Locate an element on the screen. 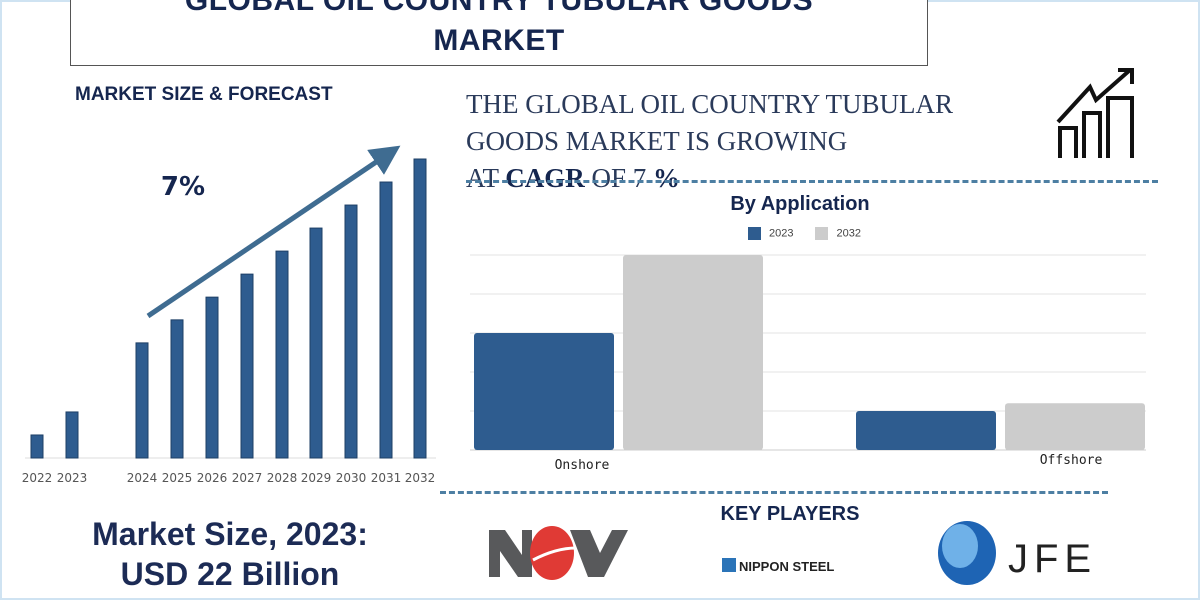 The image size is (1200, 600). jfe-logo: JFE is located at coordinates (1017, 553).